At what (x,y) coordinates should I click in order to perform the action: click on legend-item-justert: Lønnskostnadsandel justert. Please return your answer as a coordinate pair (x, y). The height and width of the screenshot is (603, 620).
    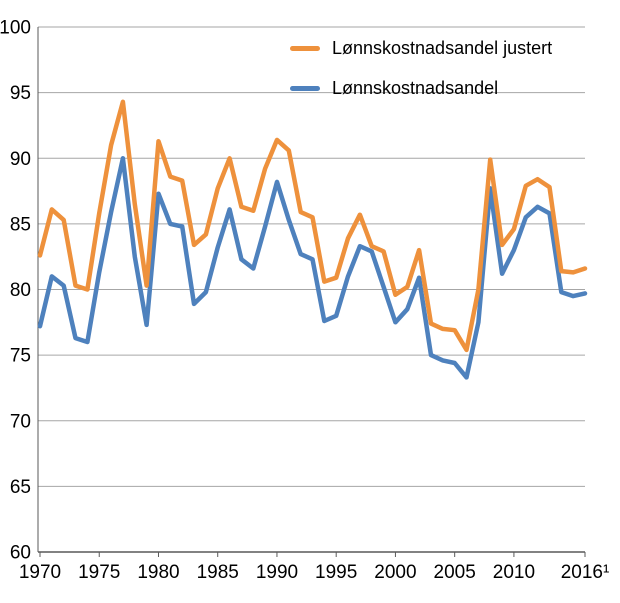
    Looking at the image, I should click on (421, 48).